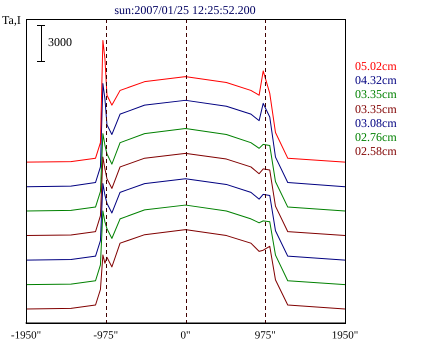 The height and width of the screenshot is (347, 423). What do you see at coordinates (185, 10) in the screenshot?
I see `chart-title: sun:2007/01/25 12:25:52.200` at bounding box center [185, 10].